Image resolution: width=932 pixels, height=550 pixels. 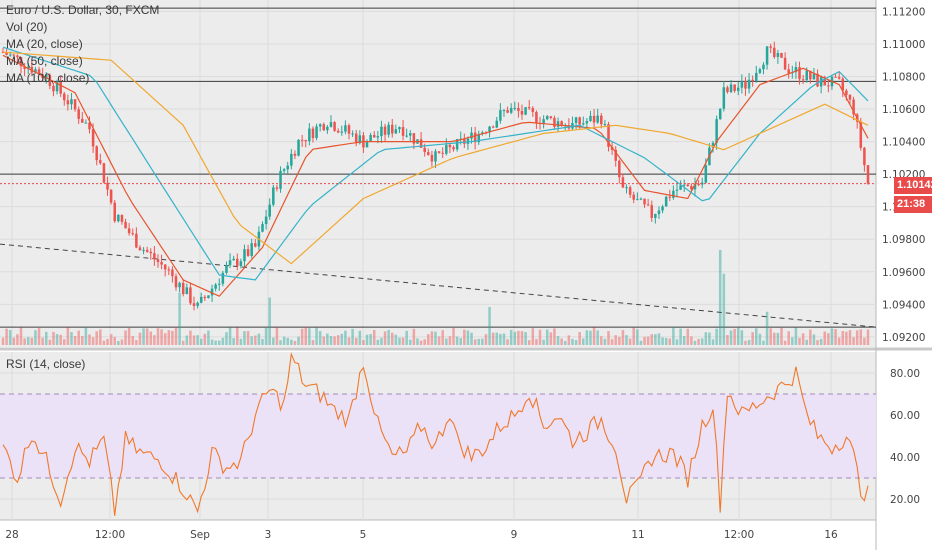 What do you see at coordinates (514, 535) in the screenshot?
I see `time-tick-label: 9` at bounding box center [514, 535].